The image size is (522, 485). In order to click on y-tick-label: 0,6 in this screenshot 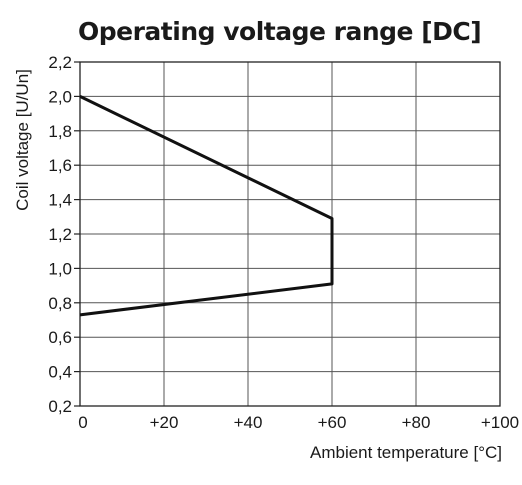, I will do `click(60, 337)`.